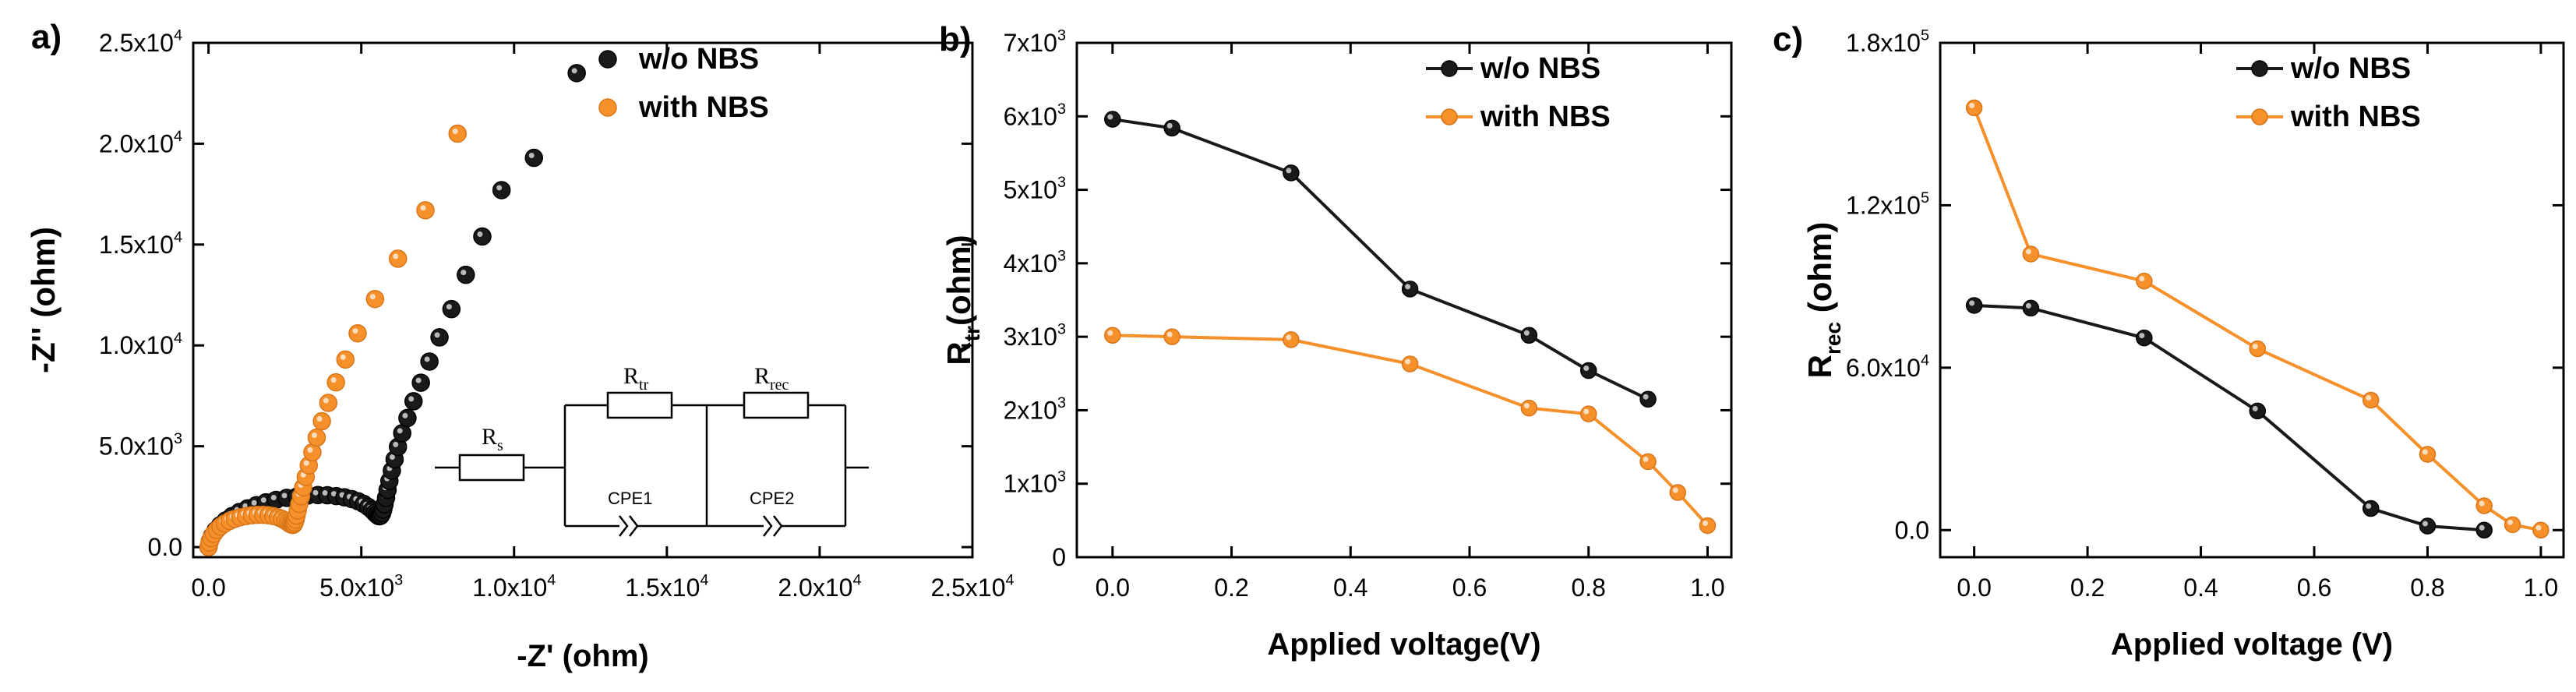  I want to click on x-axis-title: Applied voltage(V), so click(1403, 644).